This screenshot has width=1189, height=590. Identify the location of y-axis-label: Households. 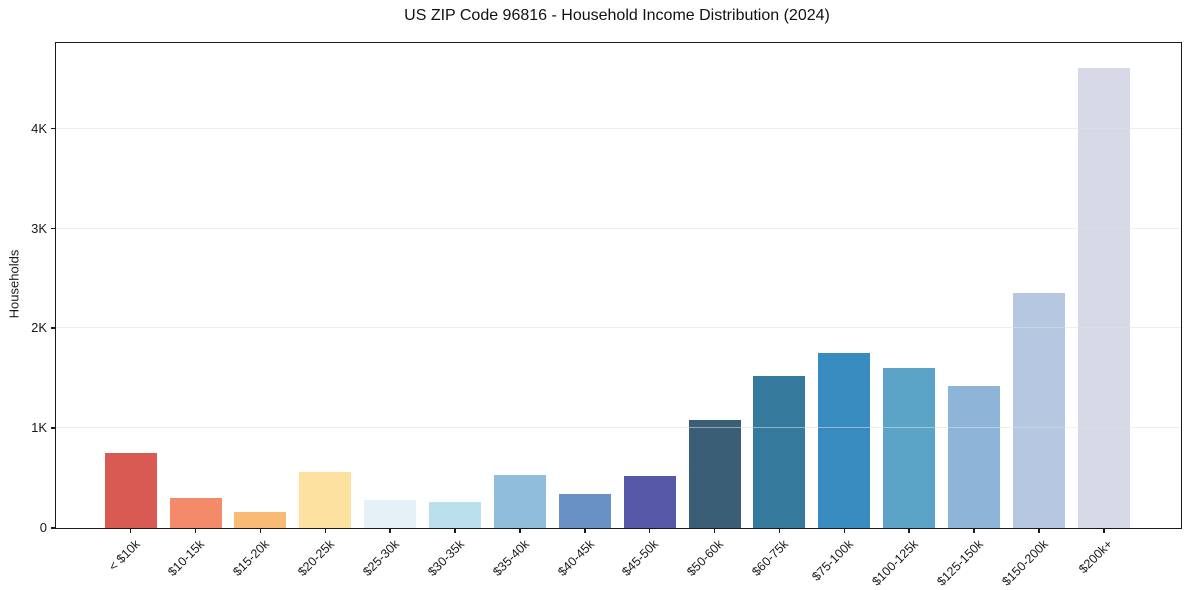
(14, 284).